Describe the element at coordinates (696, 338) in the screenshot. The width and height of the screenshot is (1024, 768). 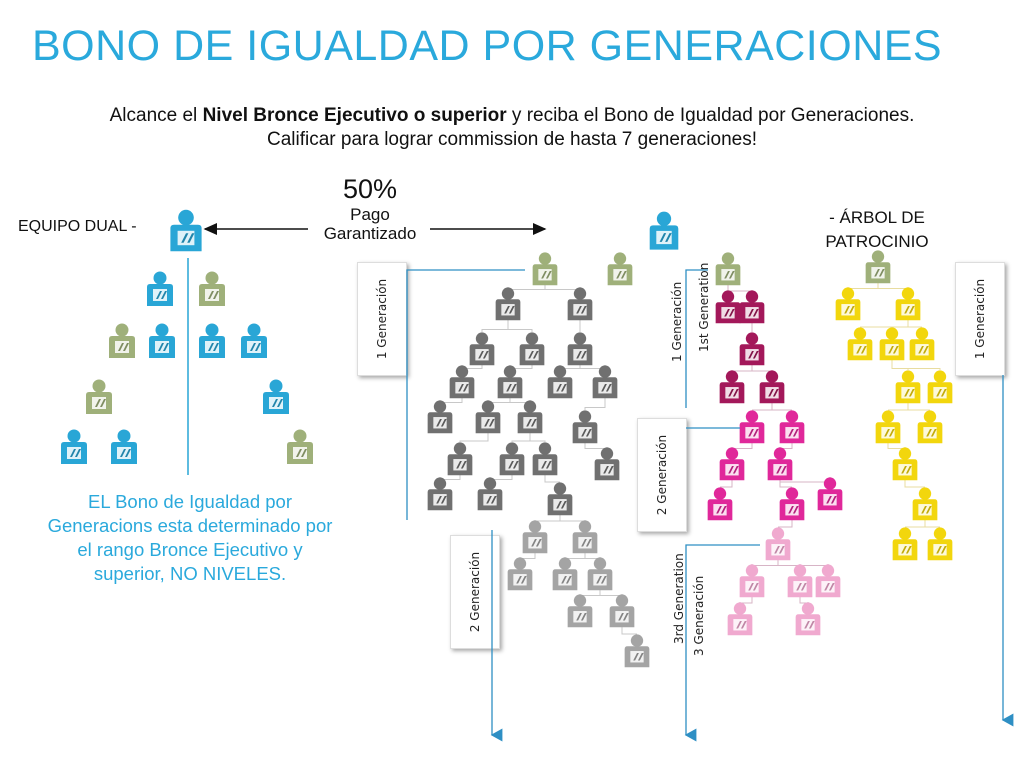
I see `pink-gen1-bracket` at that location.